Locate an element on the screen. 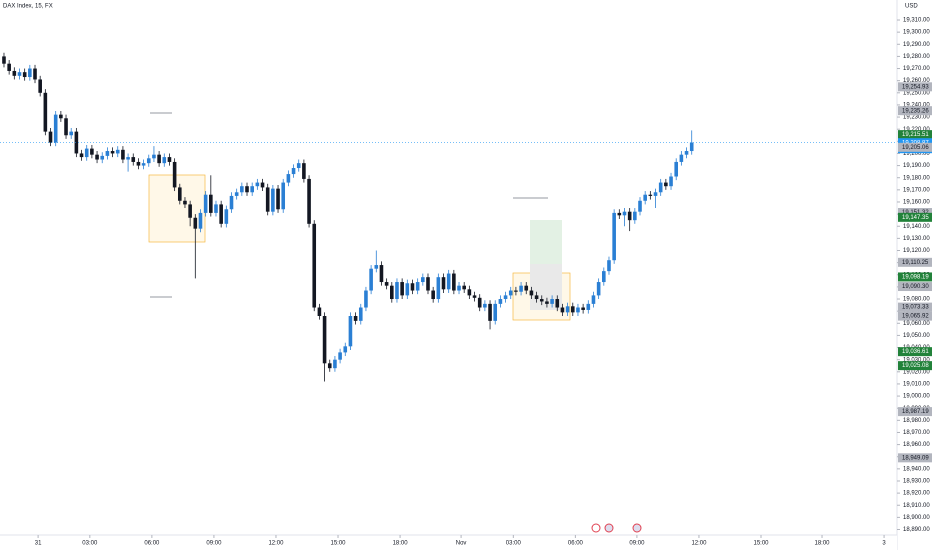 Image resolution: width=932 pixels, height=555 pixels. y-tick-label: 19,240.00 is located at coordinates (916, 106).